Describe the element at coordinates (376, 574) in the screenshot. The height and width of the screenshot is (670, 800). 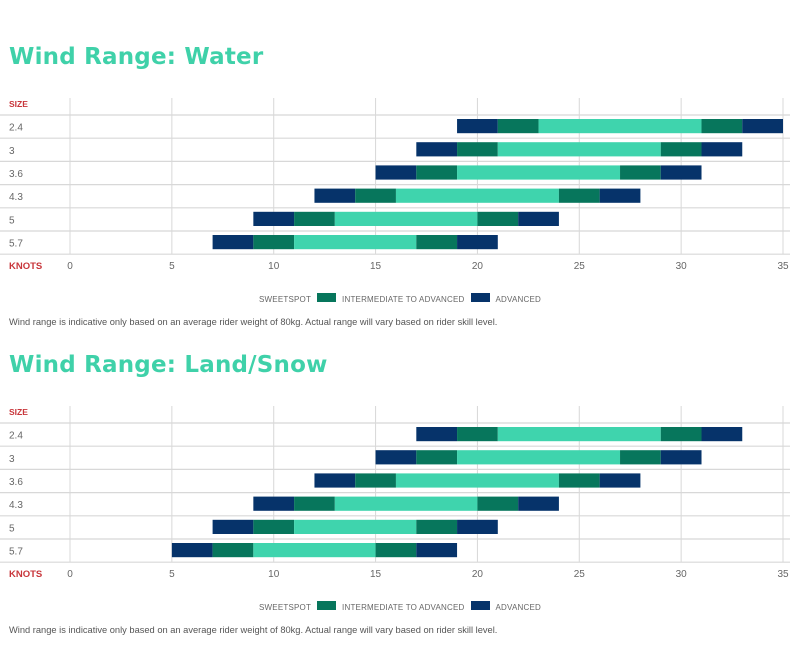
I see `x-tick-label: 15` at that location.